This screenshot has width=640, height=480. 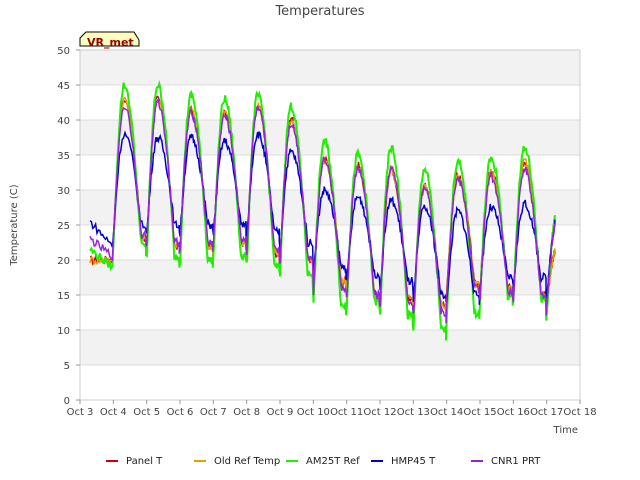 What do you see at coordinates (579, 412) in the screenshot?
I see `x-tick-label: Oct 18` at bounding box center [579, 412].